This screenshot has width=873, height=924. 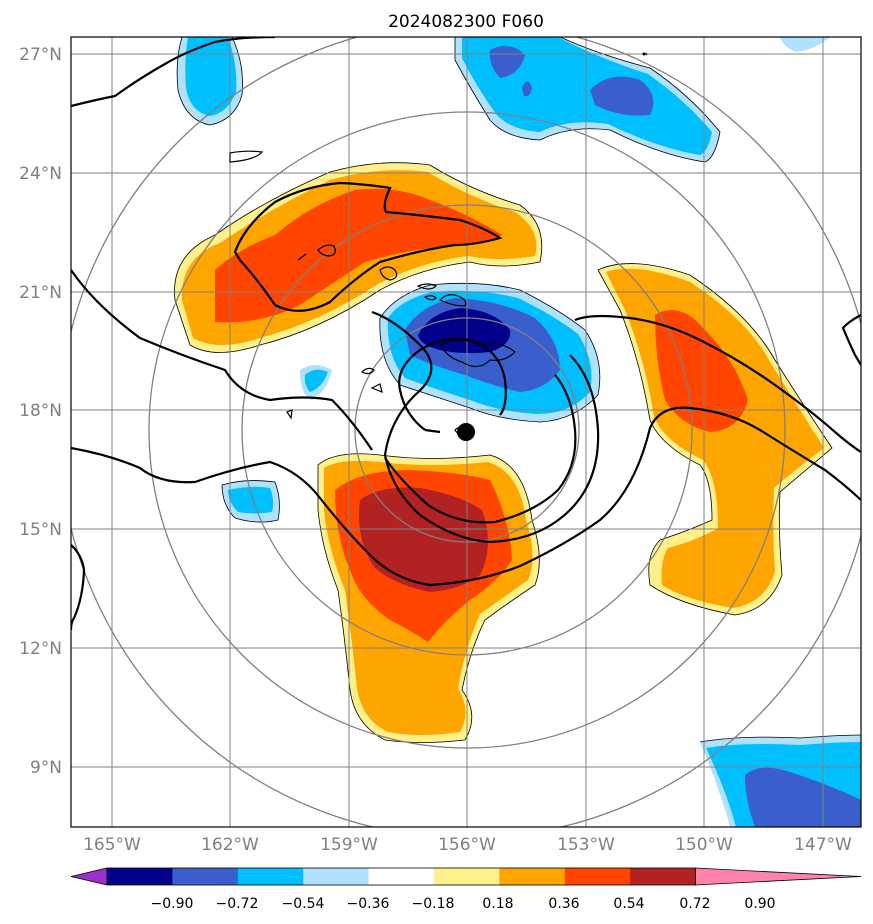 What do you see at coordinates (628, 904) in the screenshot?
I see `colorbar-tick-label: 0.54` at bounding box center [628, 904].